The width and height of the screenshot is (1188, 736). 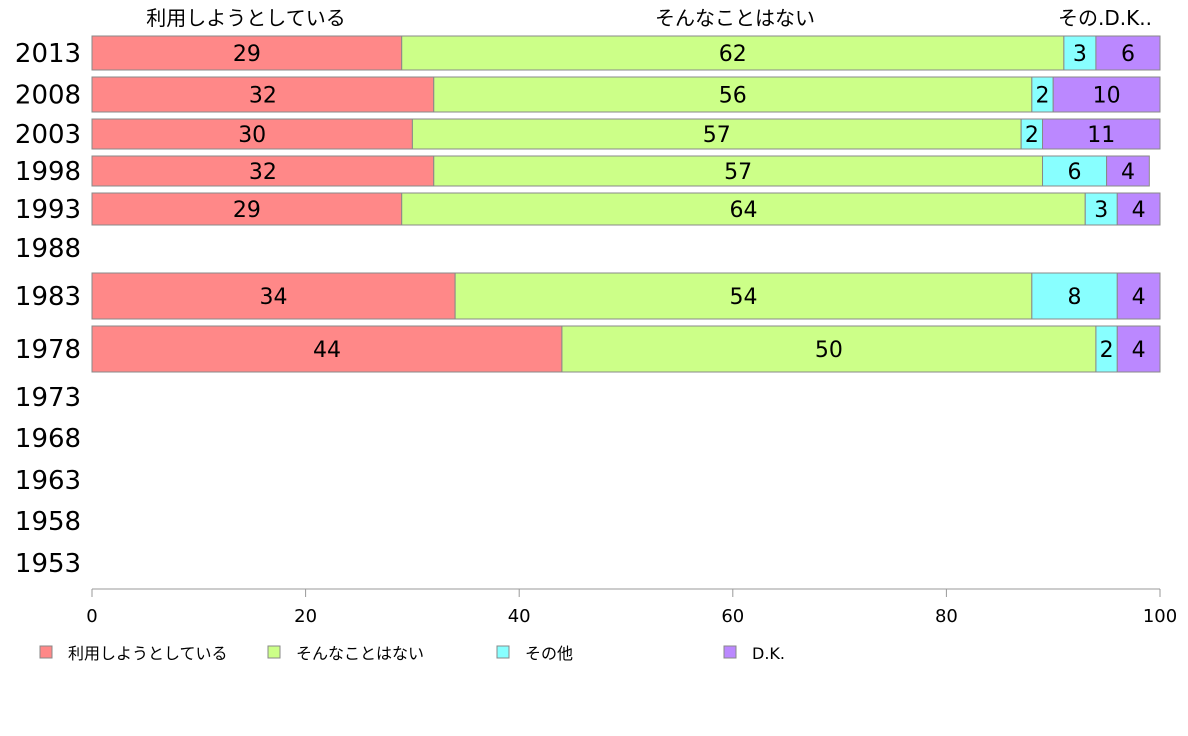 I want to click on legend: 利用しようとしている そんなことはない その他 D.K., so click(x=412, y=653).